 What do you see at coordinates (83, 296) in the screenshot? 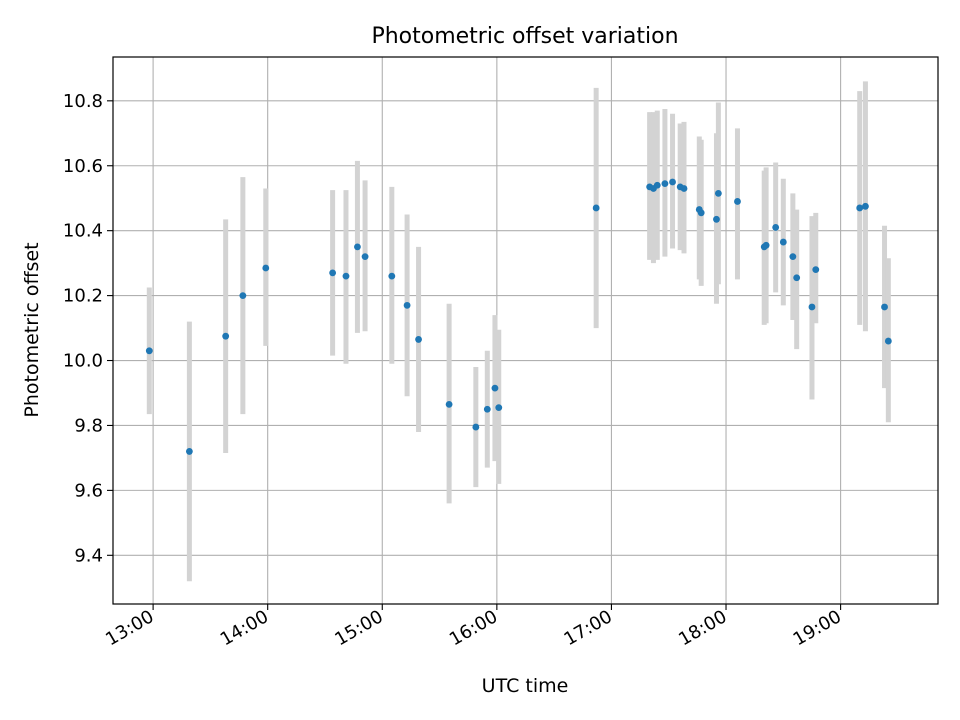
I see `y-tick-label: 10.2` at bounding box center [83, 296].